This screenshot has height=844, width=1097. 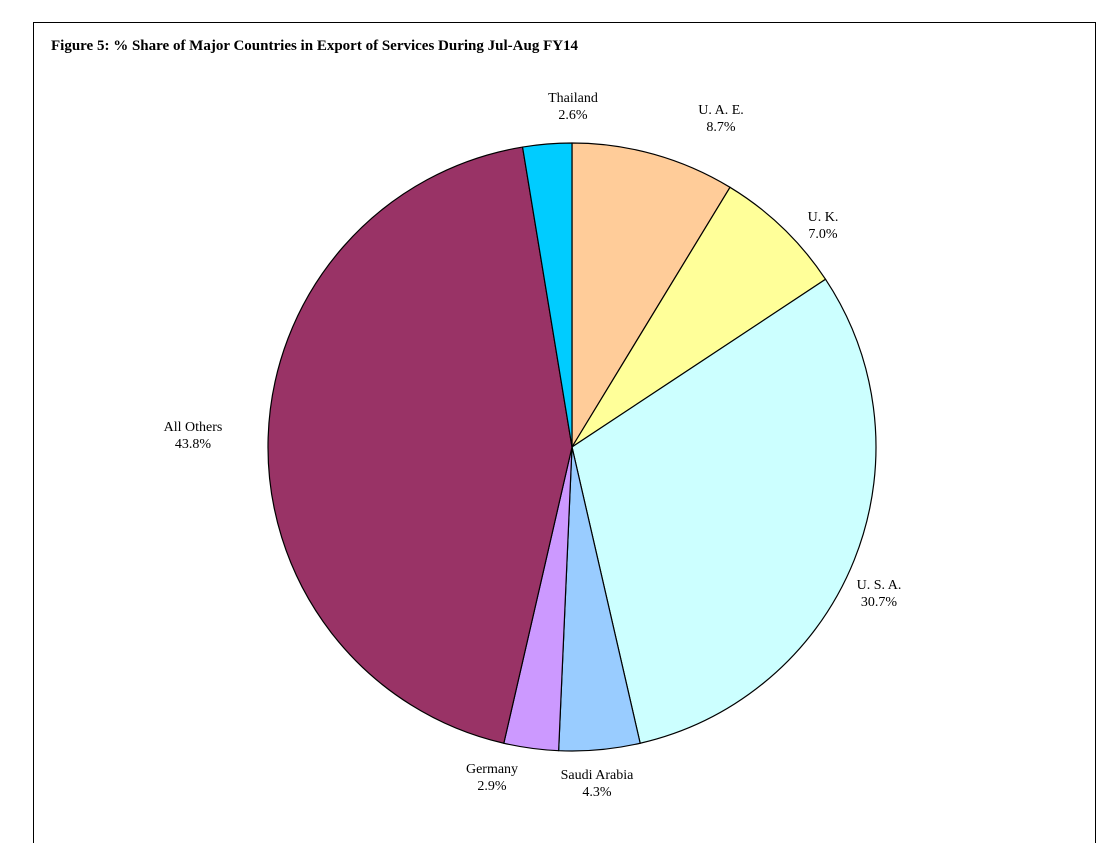 I want to click on slice-value-saudi-arabia: 4.3%, so click(x=597, y=792).